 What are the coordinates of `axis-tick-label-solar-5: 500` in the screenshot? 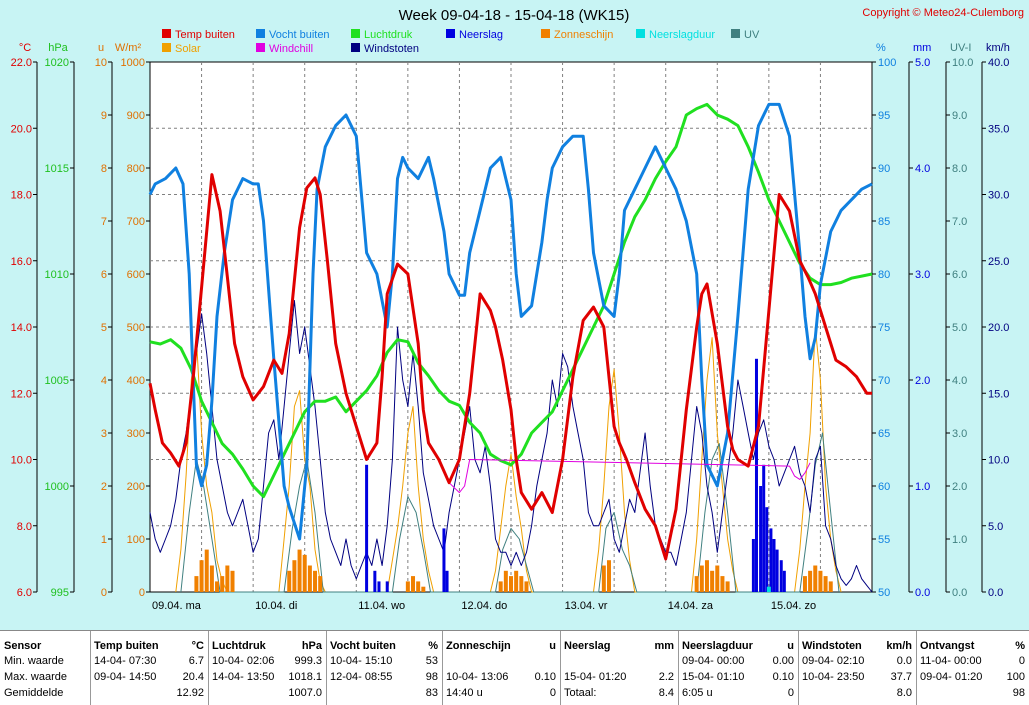 It's located at (136, 328).